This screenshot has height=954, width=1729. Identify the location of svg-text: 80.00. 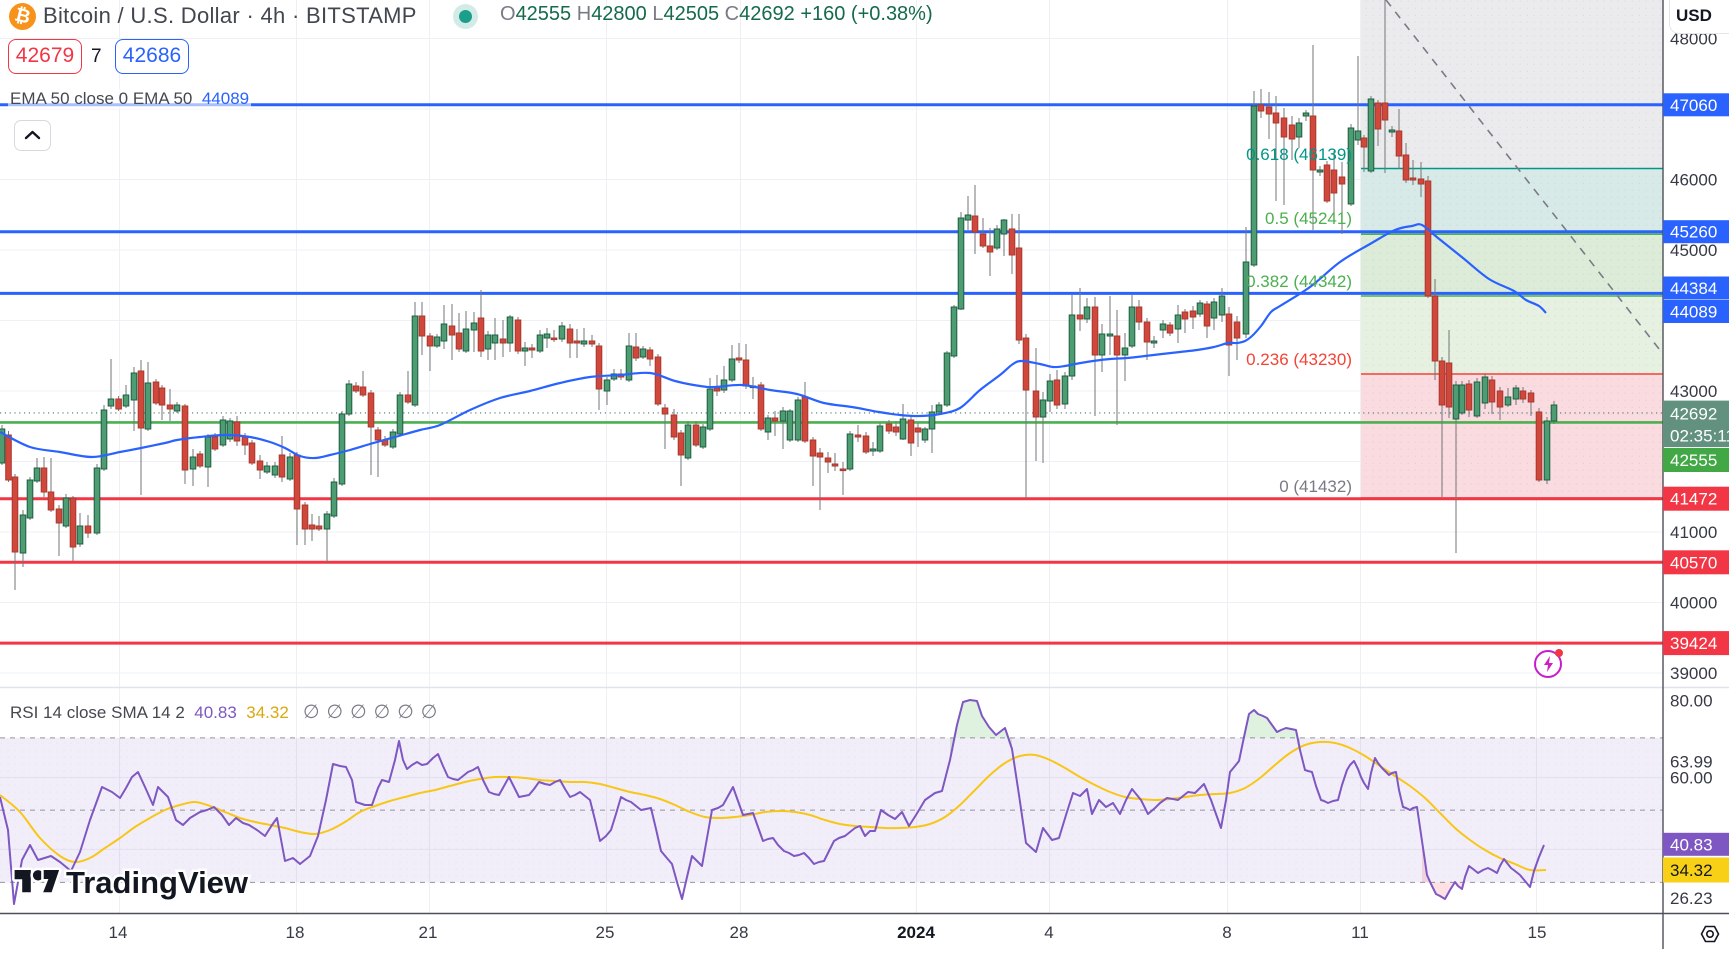
(1691, 701).